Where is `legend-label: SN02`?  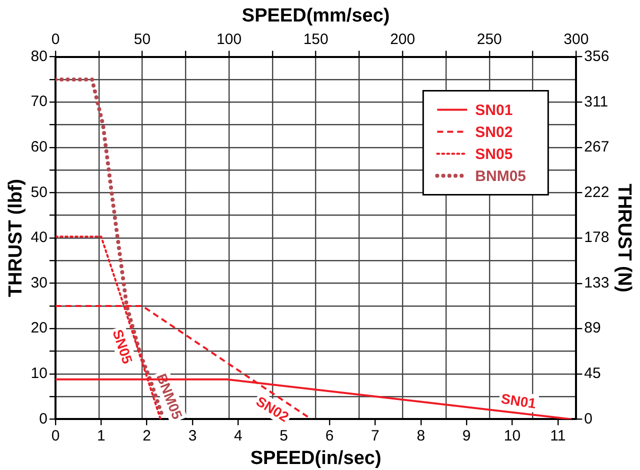
legend-label: SN02 is located at coordinates (494, 132).